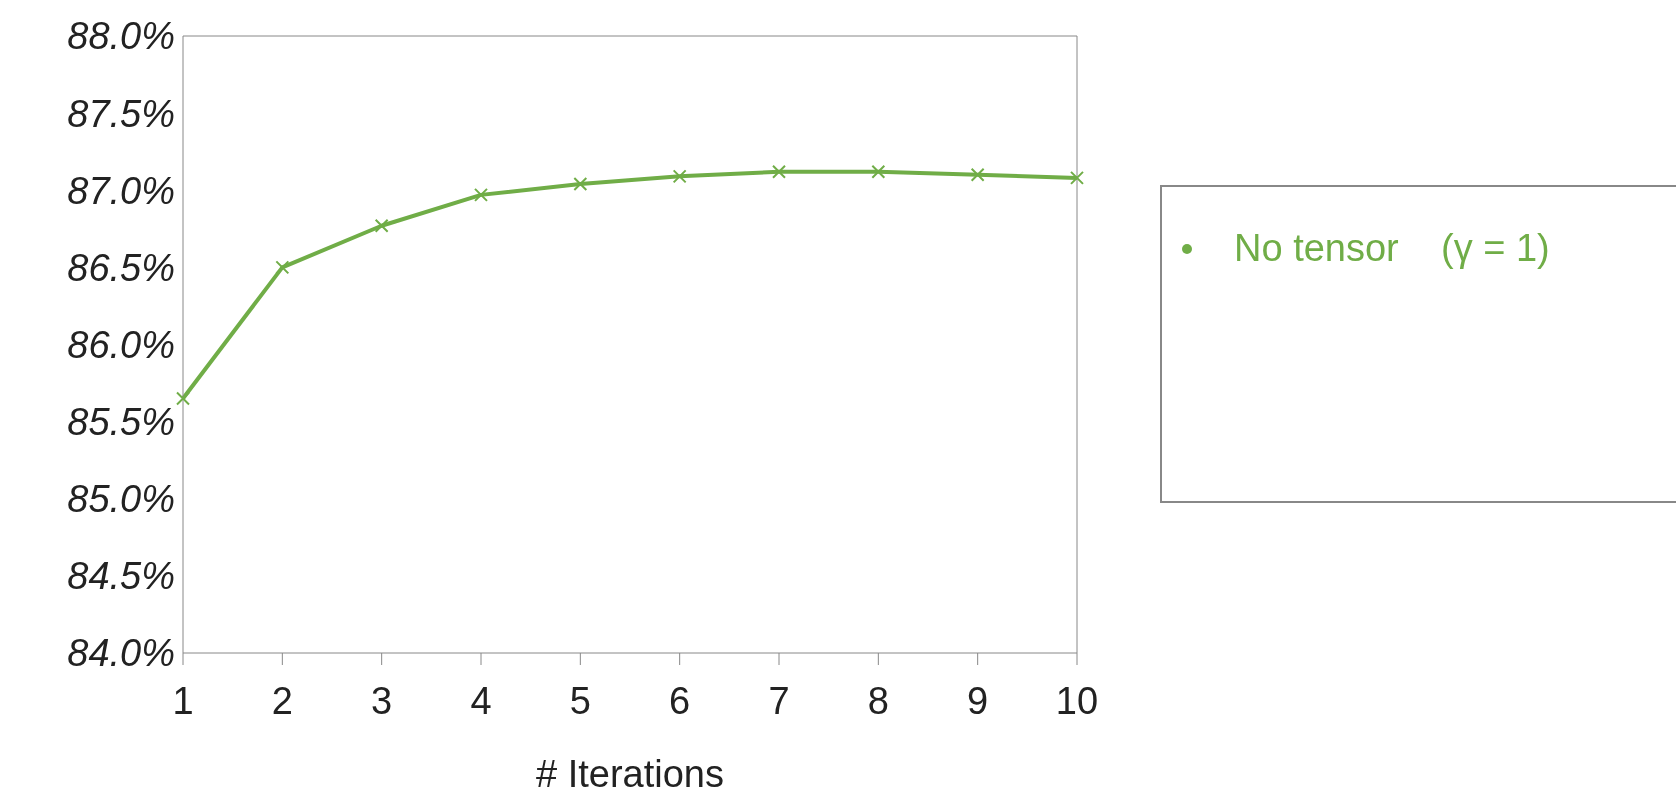 The height and width of the screenshot is (809, 1676). I want to click on x-tick-label: 6, so click(680, 700).